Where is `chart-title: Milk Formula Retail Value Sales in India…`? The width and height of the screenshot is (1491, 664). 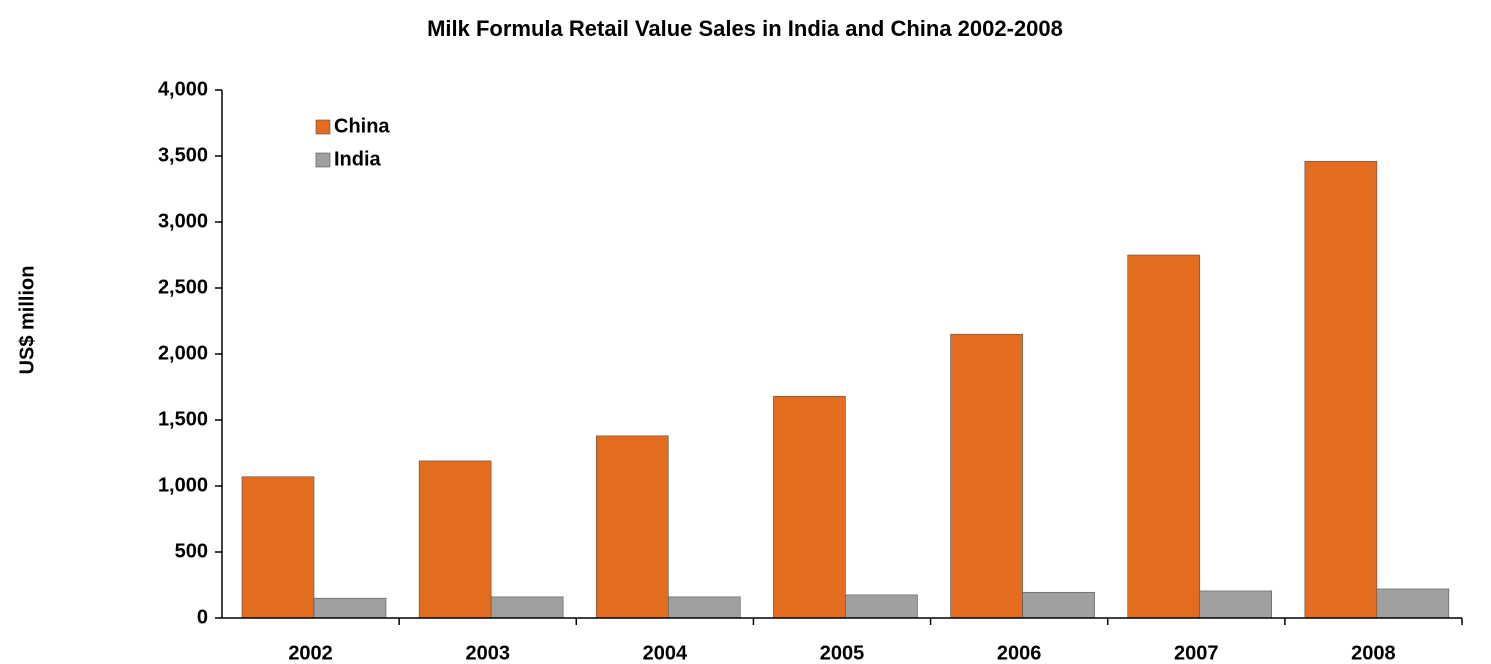 chart-title: Milk Formula Retail Value Sales in India… is located at coordinates (745, 28).